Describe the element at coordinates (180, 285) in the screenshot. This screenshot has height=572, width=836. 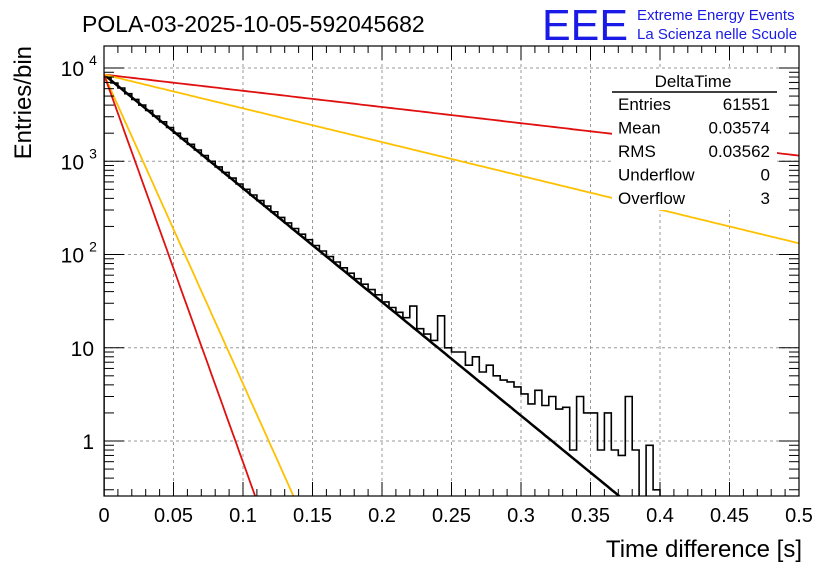
I see `curve-fast-red` at that location.